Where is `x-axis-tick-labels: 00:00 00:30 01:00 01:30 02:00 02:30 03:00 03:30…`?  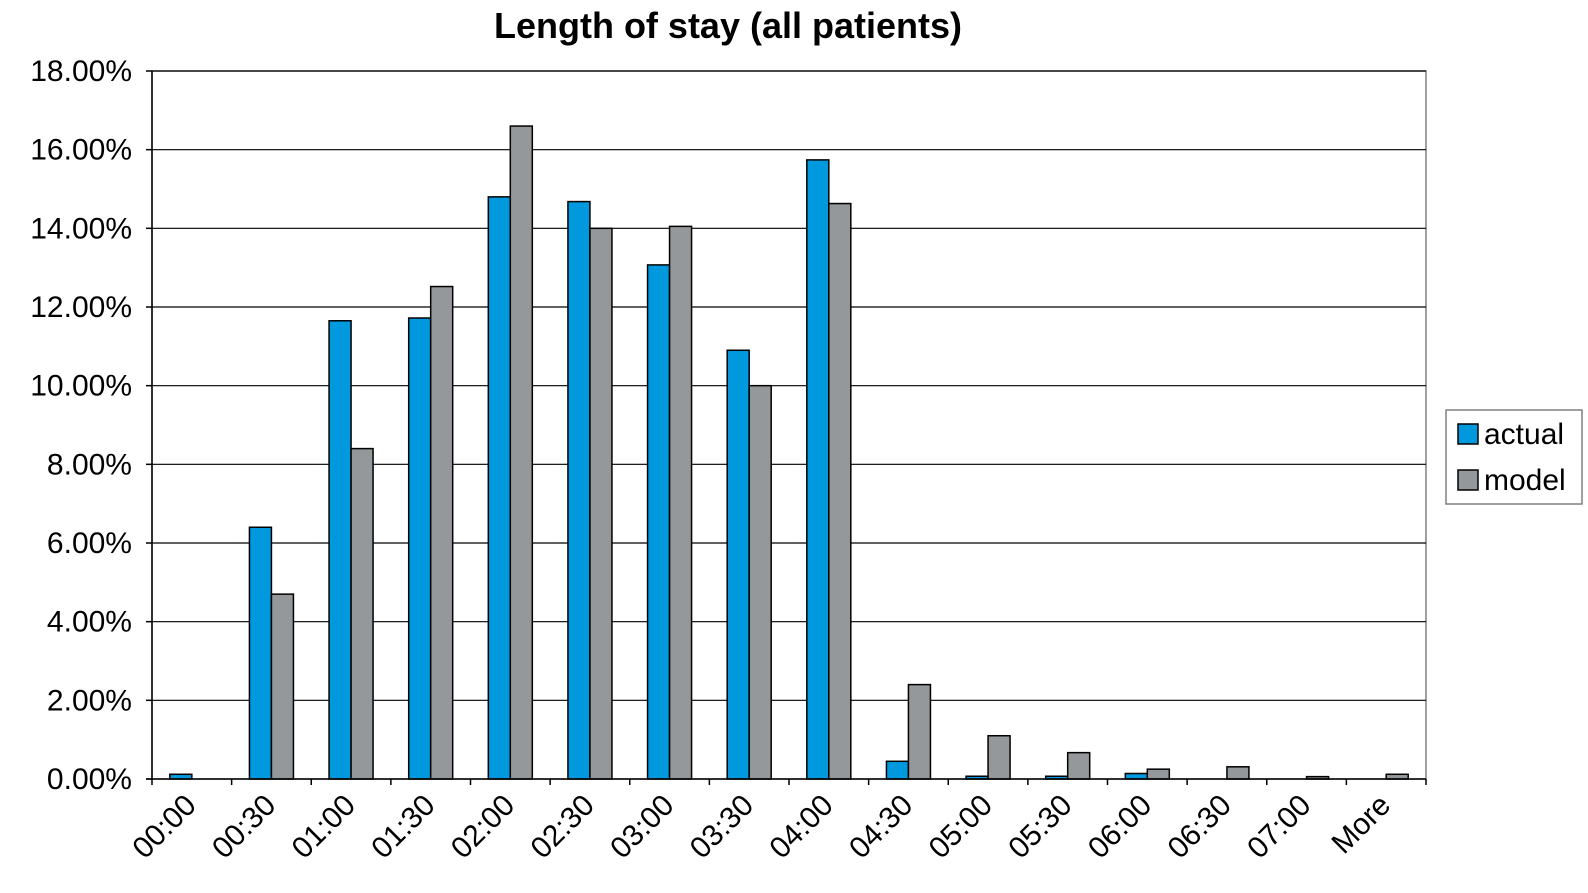 x-axis-tick-labels: 00:00 00:30 01:00 01:30 02:00 02:30 03:00 03:30… is located at coordinates (761, 827).